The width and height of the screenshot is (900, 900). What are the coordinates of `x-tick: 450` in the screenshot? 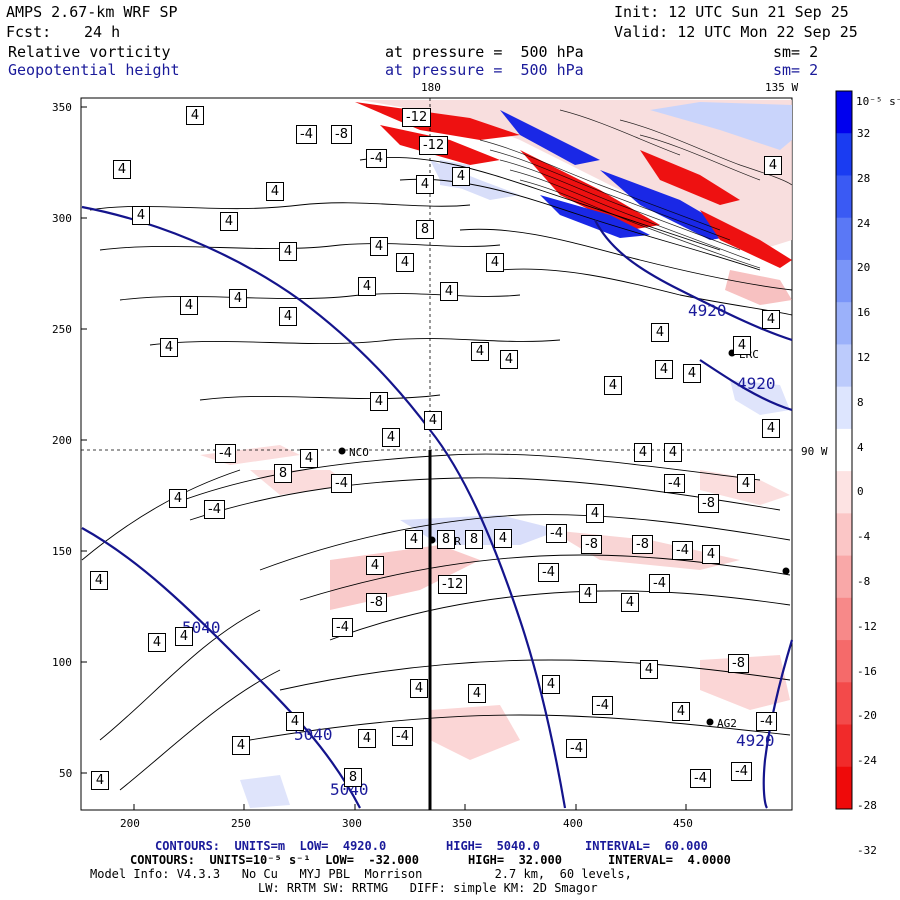 It's located at (683, 823).